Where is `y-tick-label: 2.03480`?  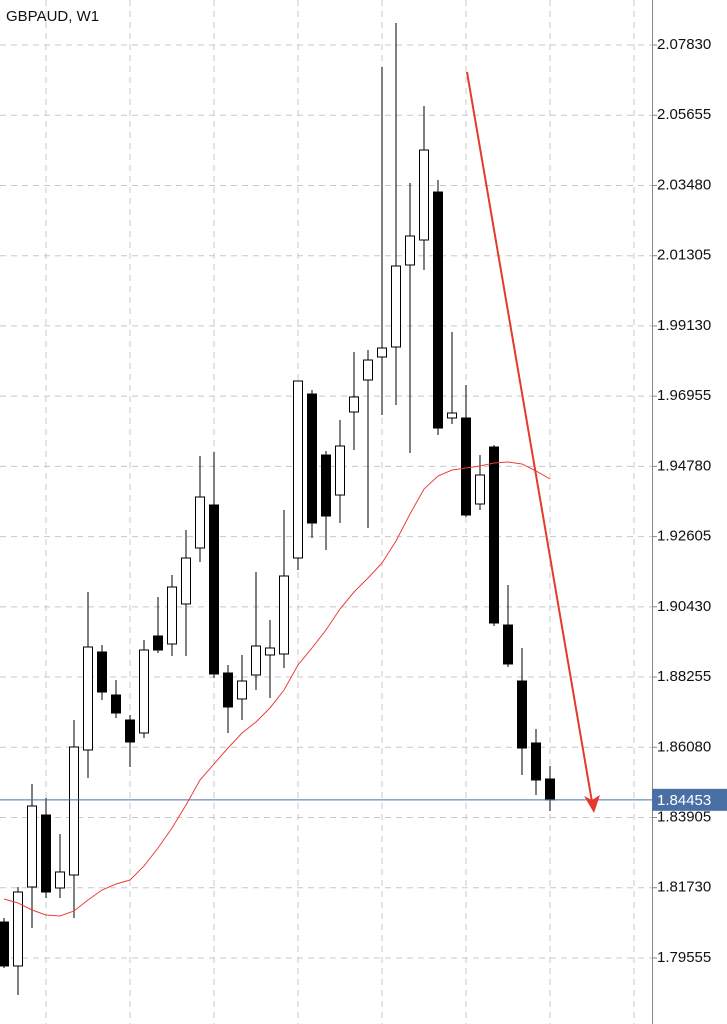
y-tick-label: 2.03480 is located at coordinates (684, 184).